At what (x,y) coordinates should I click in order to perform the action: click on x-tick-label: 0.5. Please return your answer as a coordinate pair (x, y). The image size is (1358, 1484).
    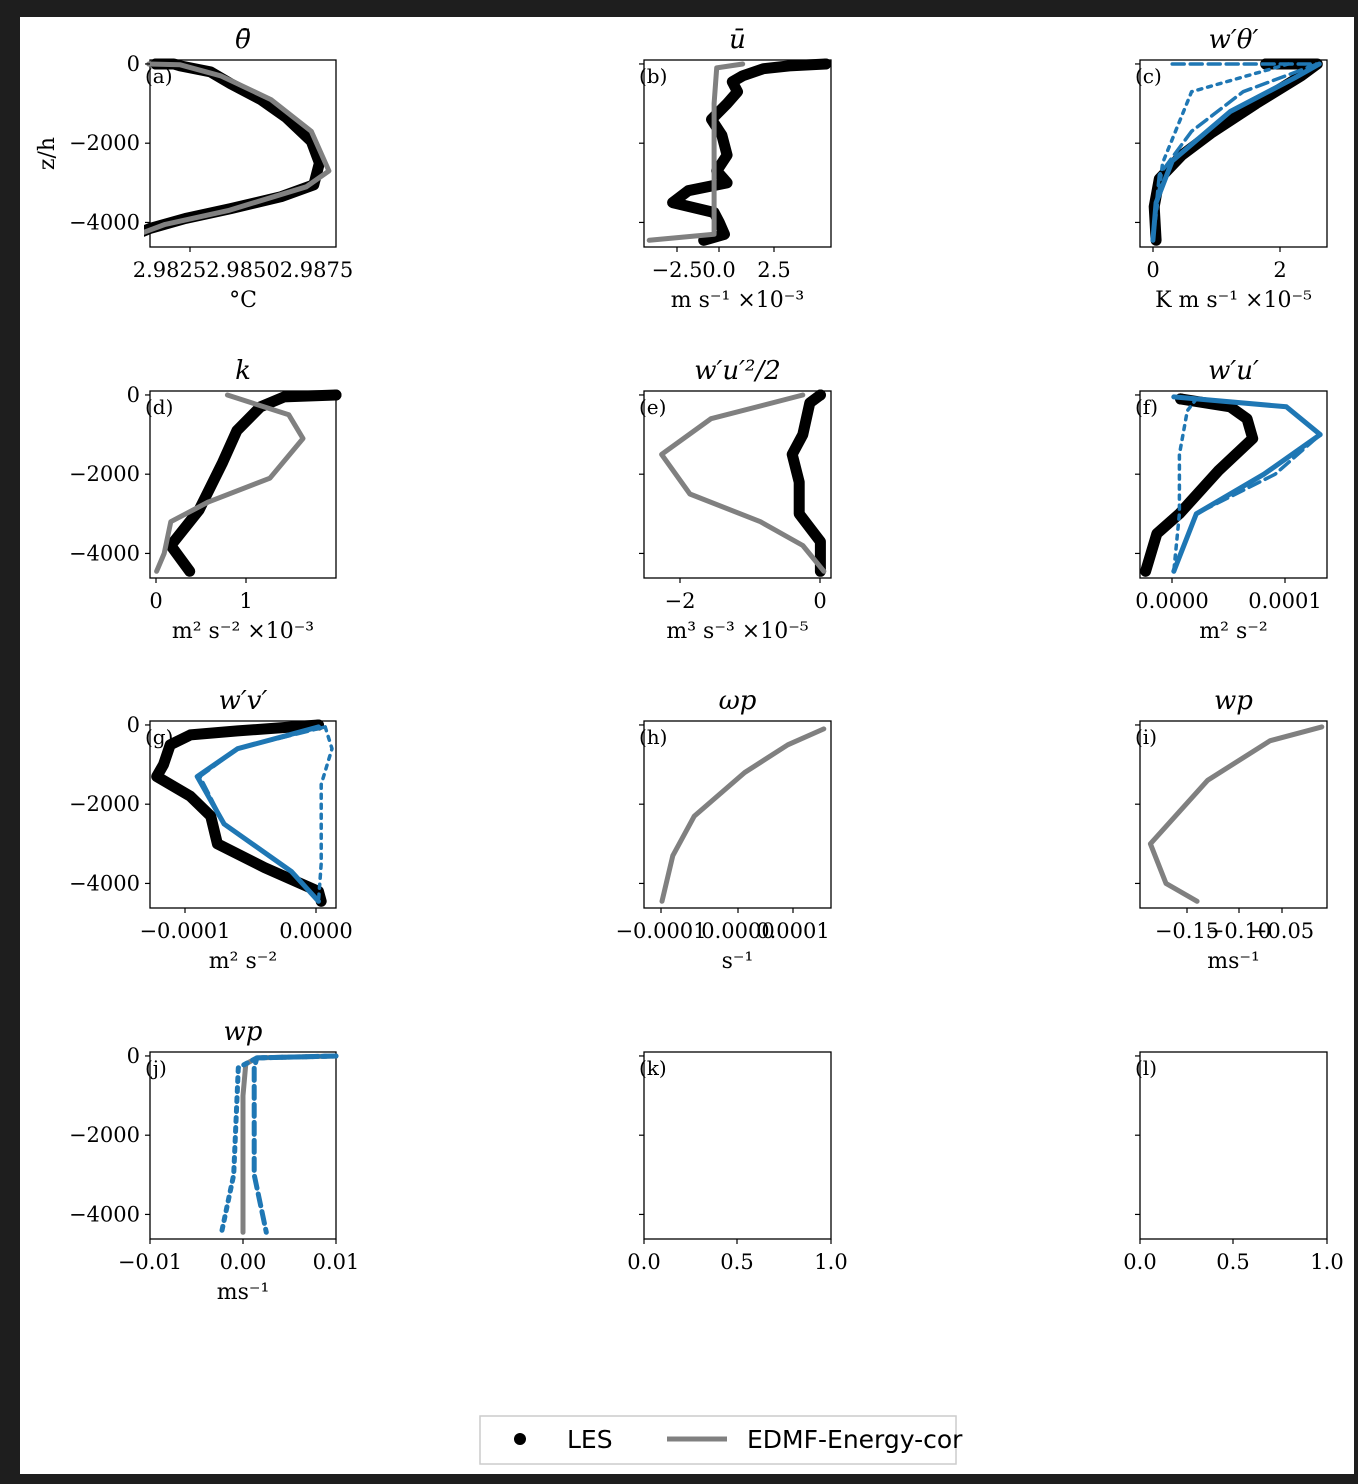
    Looking at the image, I should click on (736, 1262).